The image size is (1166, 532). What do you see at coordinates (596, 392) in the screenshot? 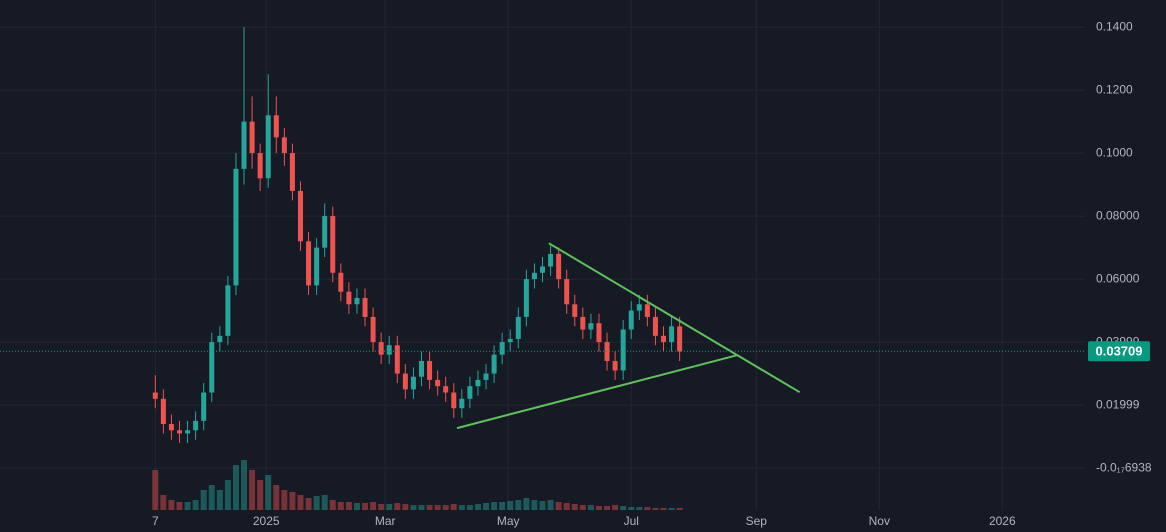
I see `trendline` at bounding box center [596, 392].